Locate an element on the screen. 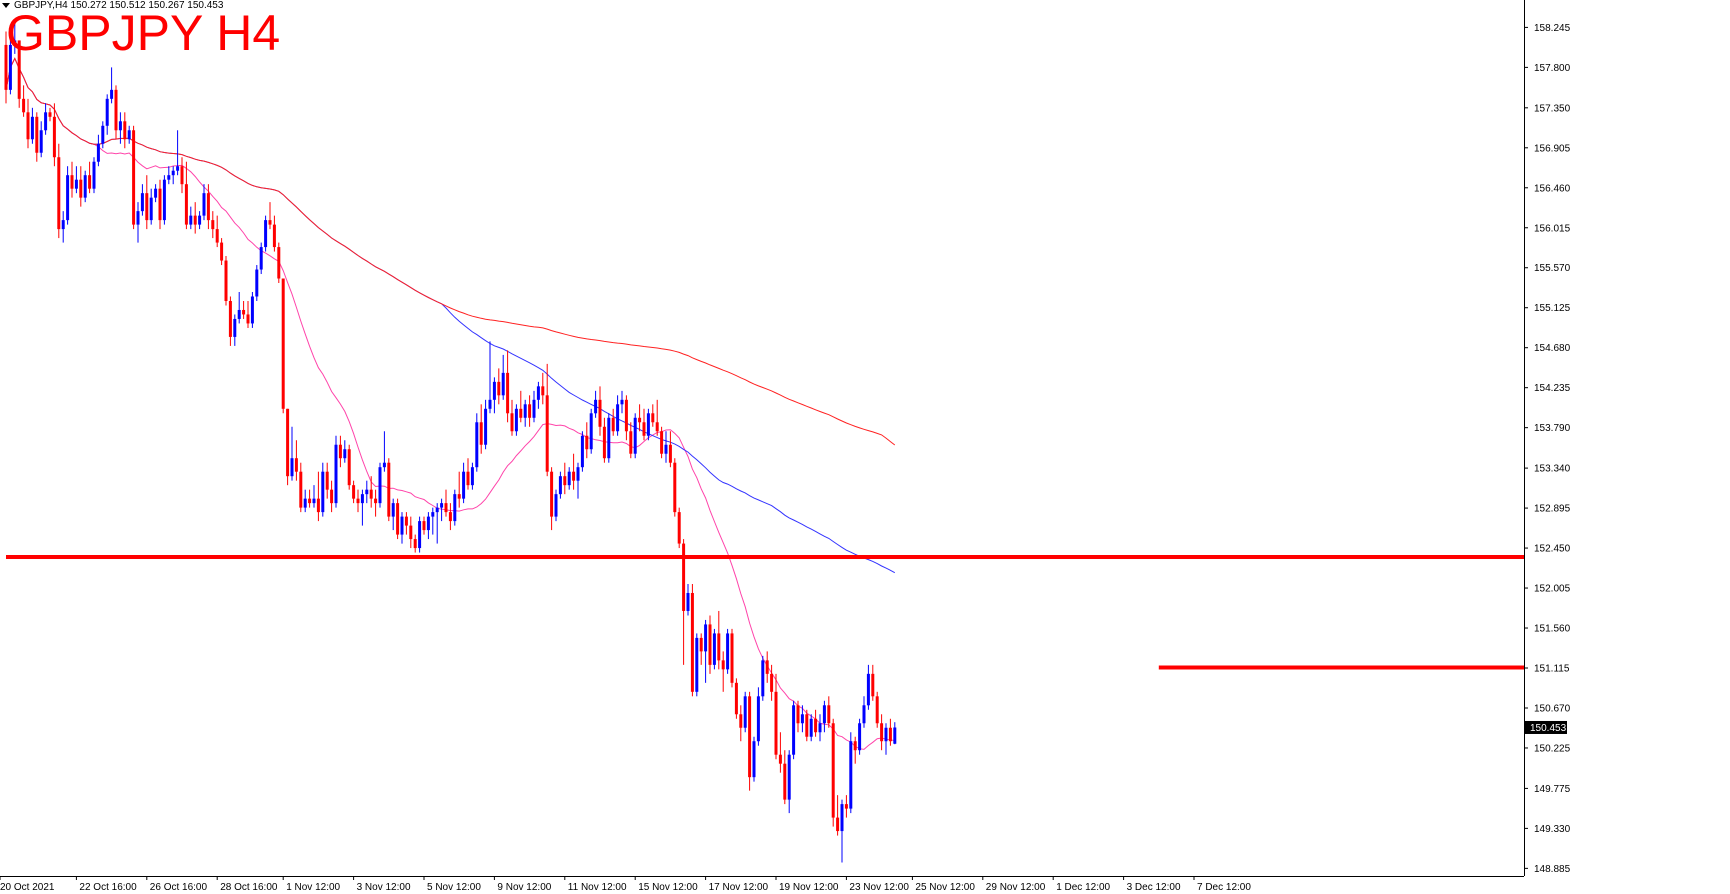  price-tick-label: 149.330 is located at coordinates (1552, 829).